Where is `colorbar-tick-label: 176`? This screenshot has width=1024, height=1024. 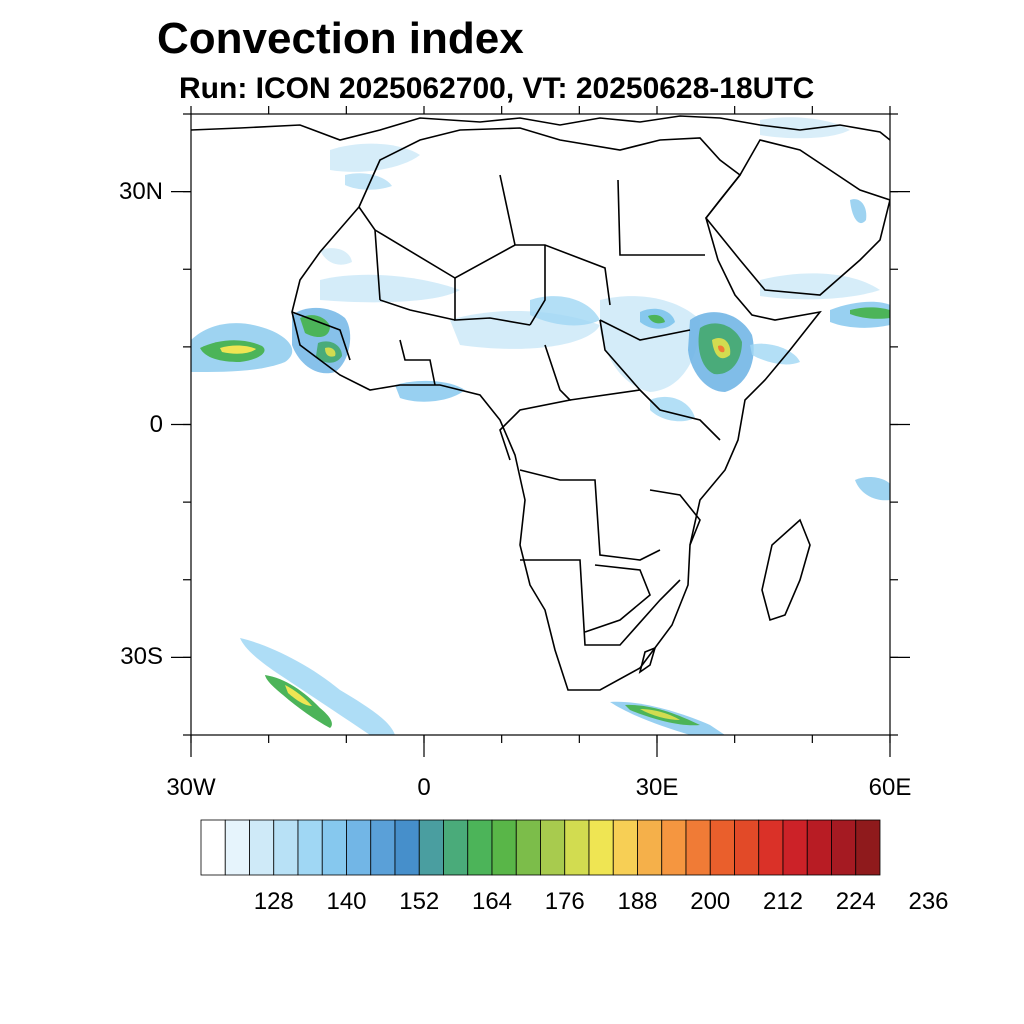
colorbar-tick-label: 176 is located at coordinates (564, 901).